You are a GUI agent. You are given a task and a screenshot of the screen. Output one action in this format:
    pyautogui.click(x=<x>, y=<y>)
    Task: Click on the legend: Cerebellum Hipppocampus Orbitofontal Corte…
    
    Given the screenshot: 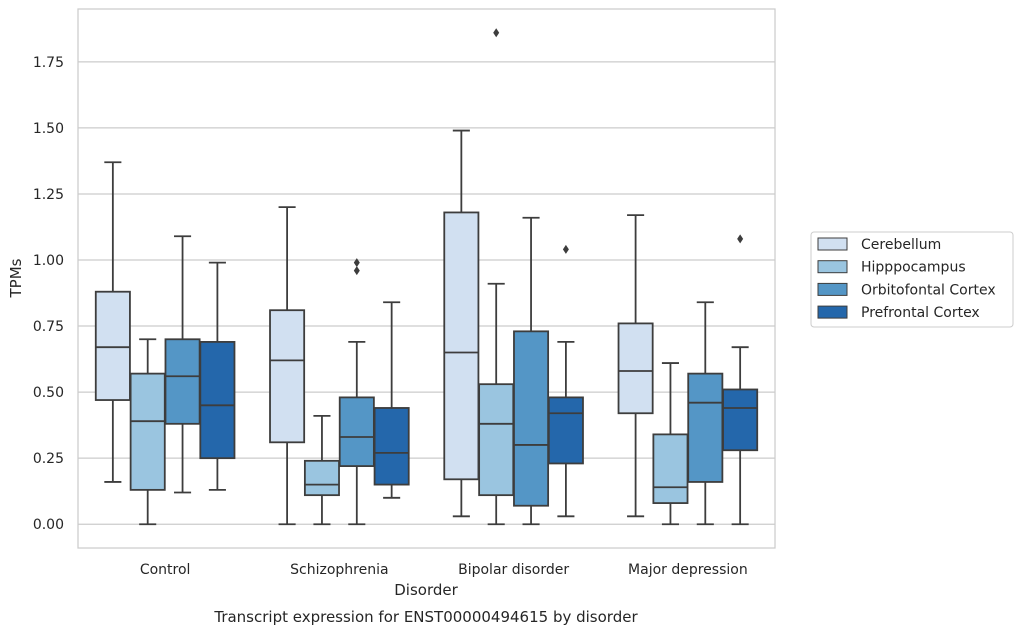 What is the action you would take?
    pyautogui.click(x=912, y=279)
    